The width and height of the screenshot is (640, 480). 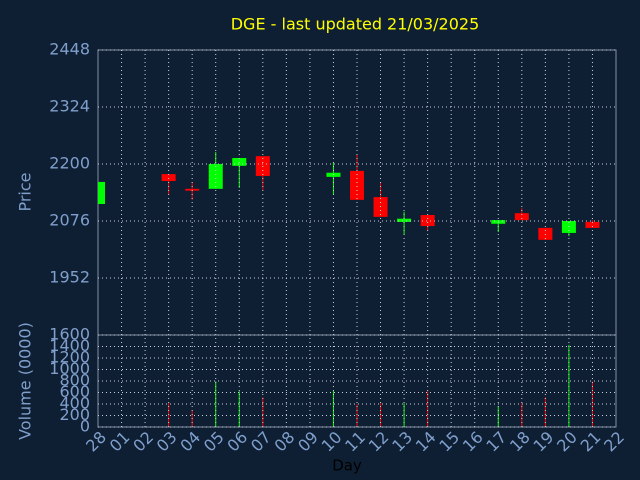 I want to click on volume-tick-label: 600, so click(x=74, y=391).